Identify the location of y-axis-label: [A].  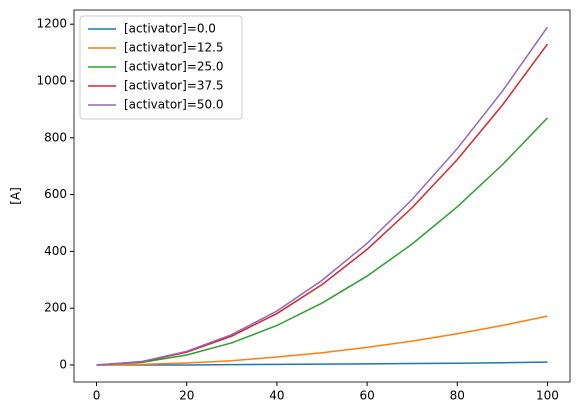
(16, 196).